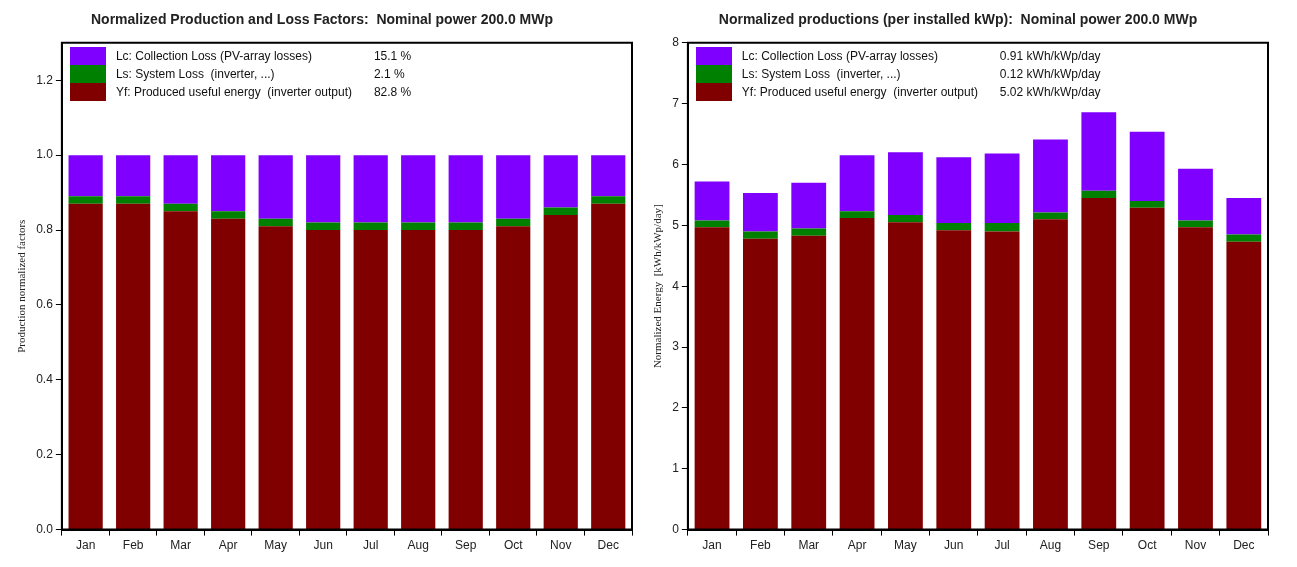  I want to click on x-tick-label: May, so click(905, 545).